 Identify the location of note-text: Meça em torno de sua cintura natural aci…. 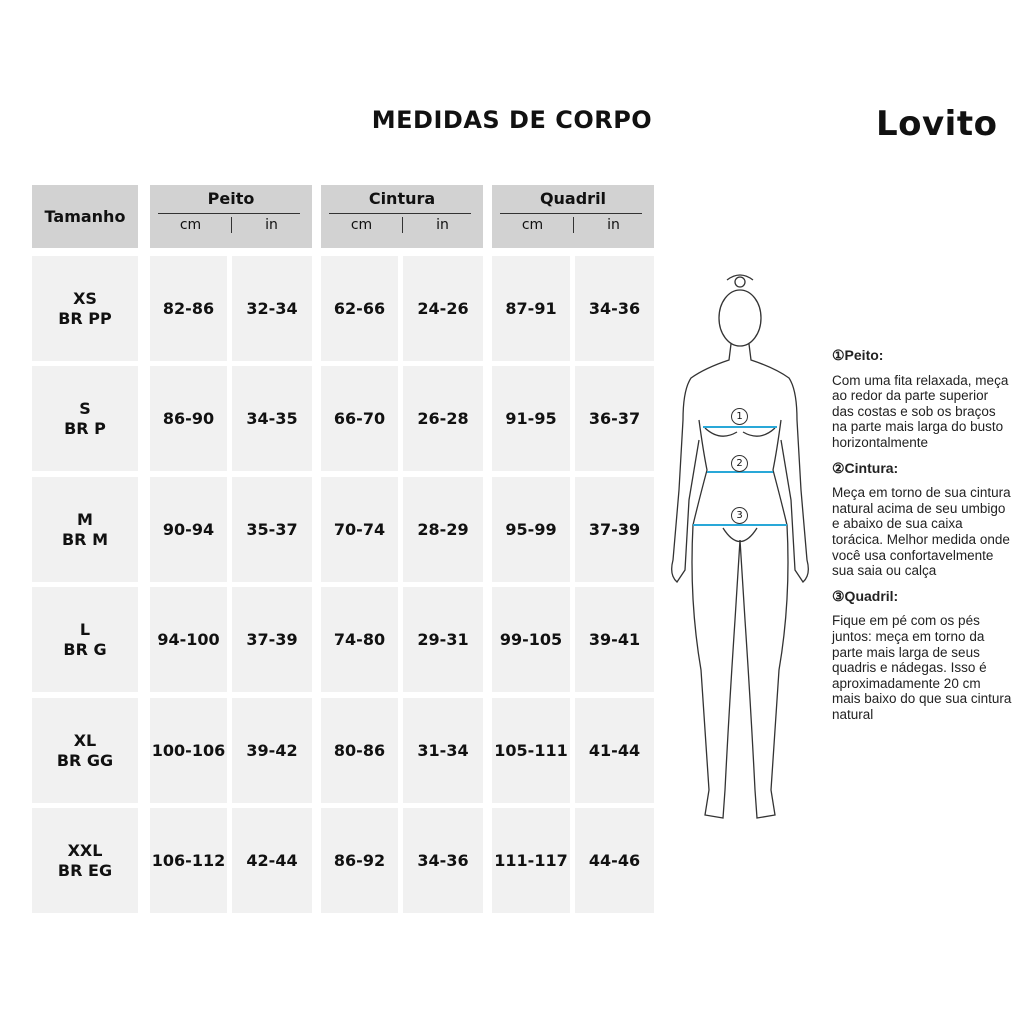
(921, 532).